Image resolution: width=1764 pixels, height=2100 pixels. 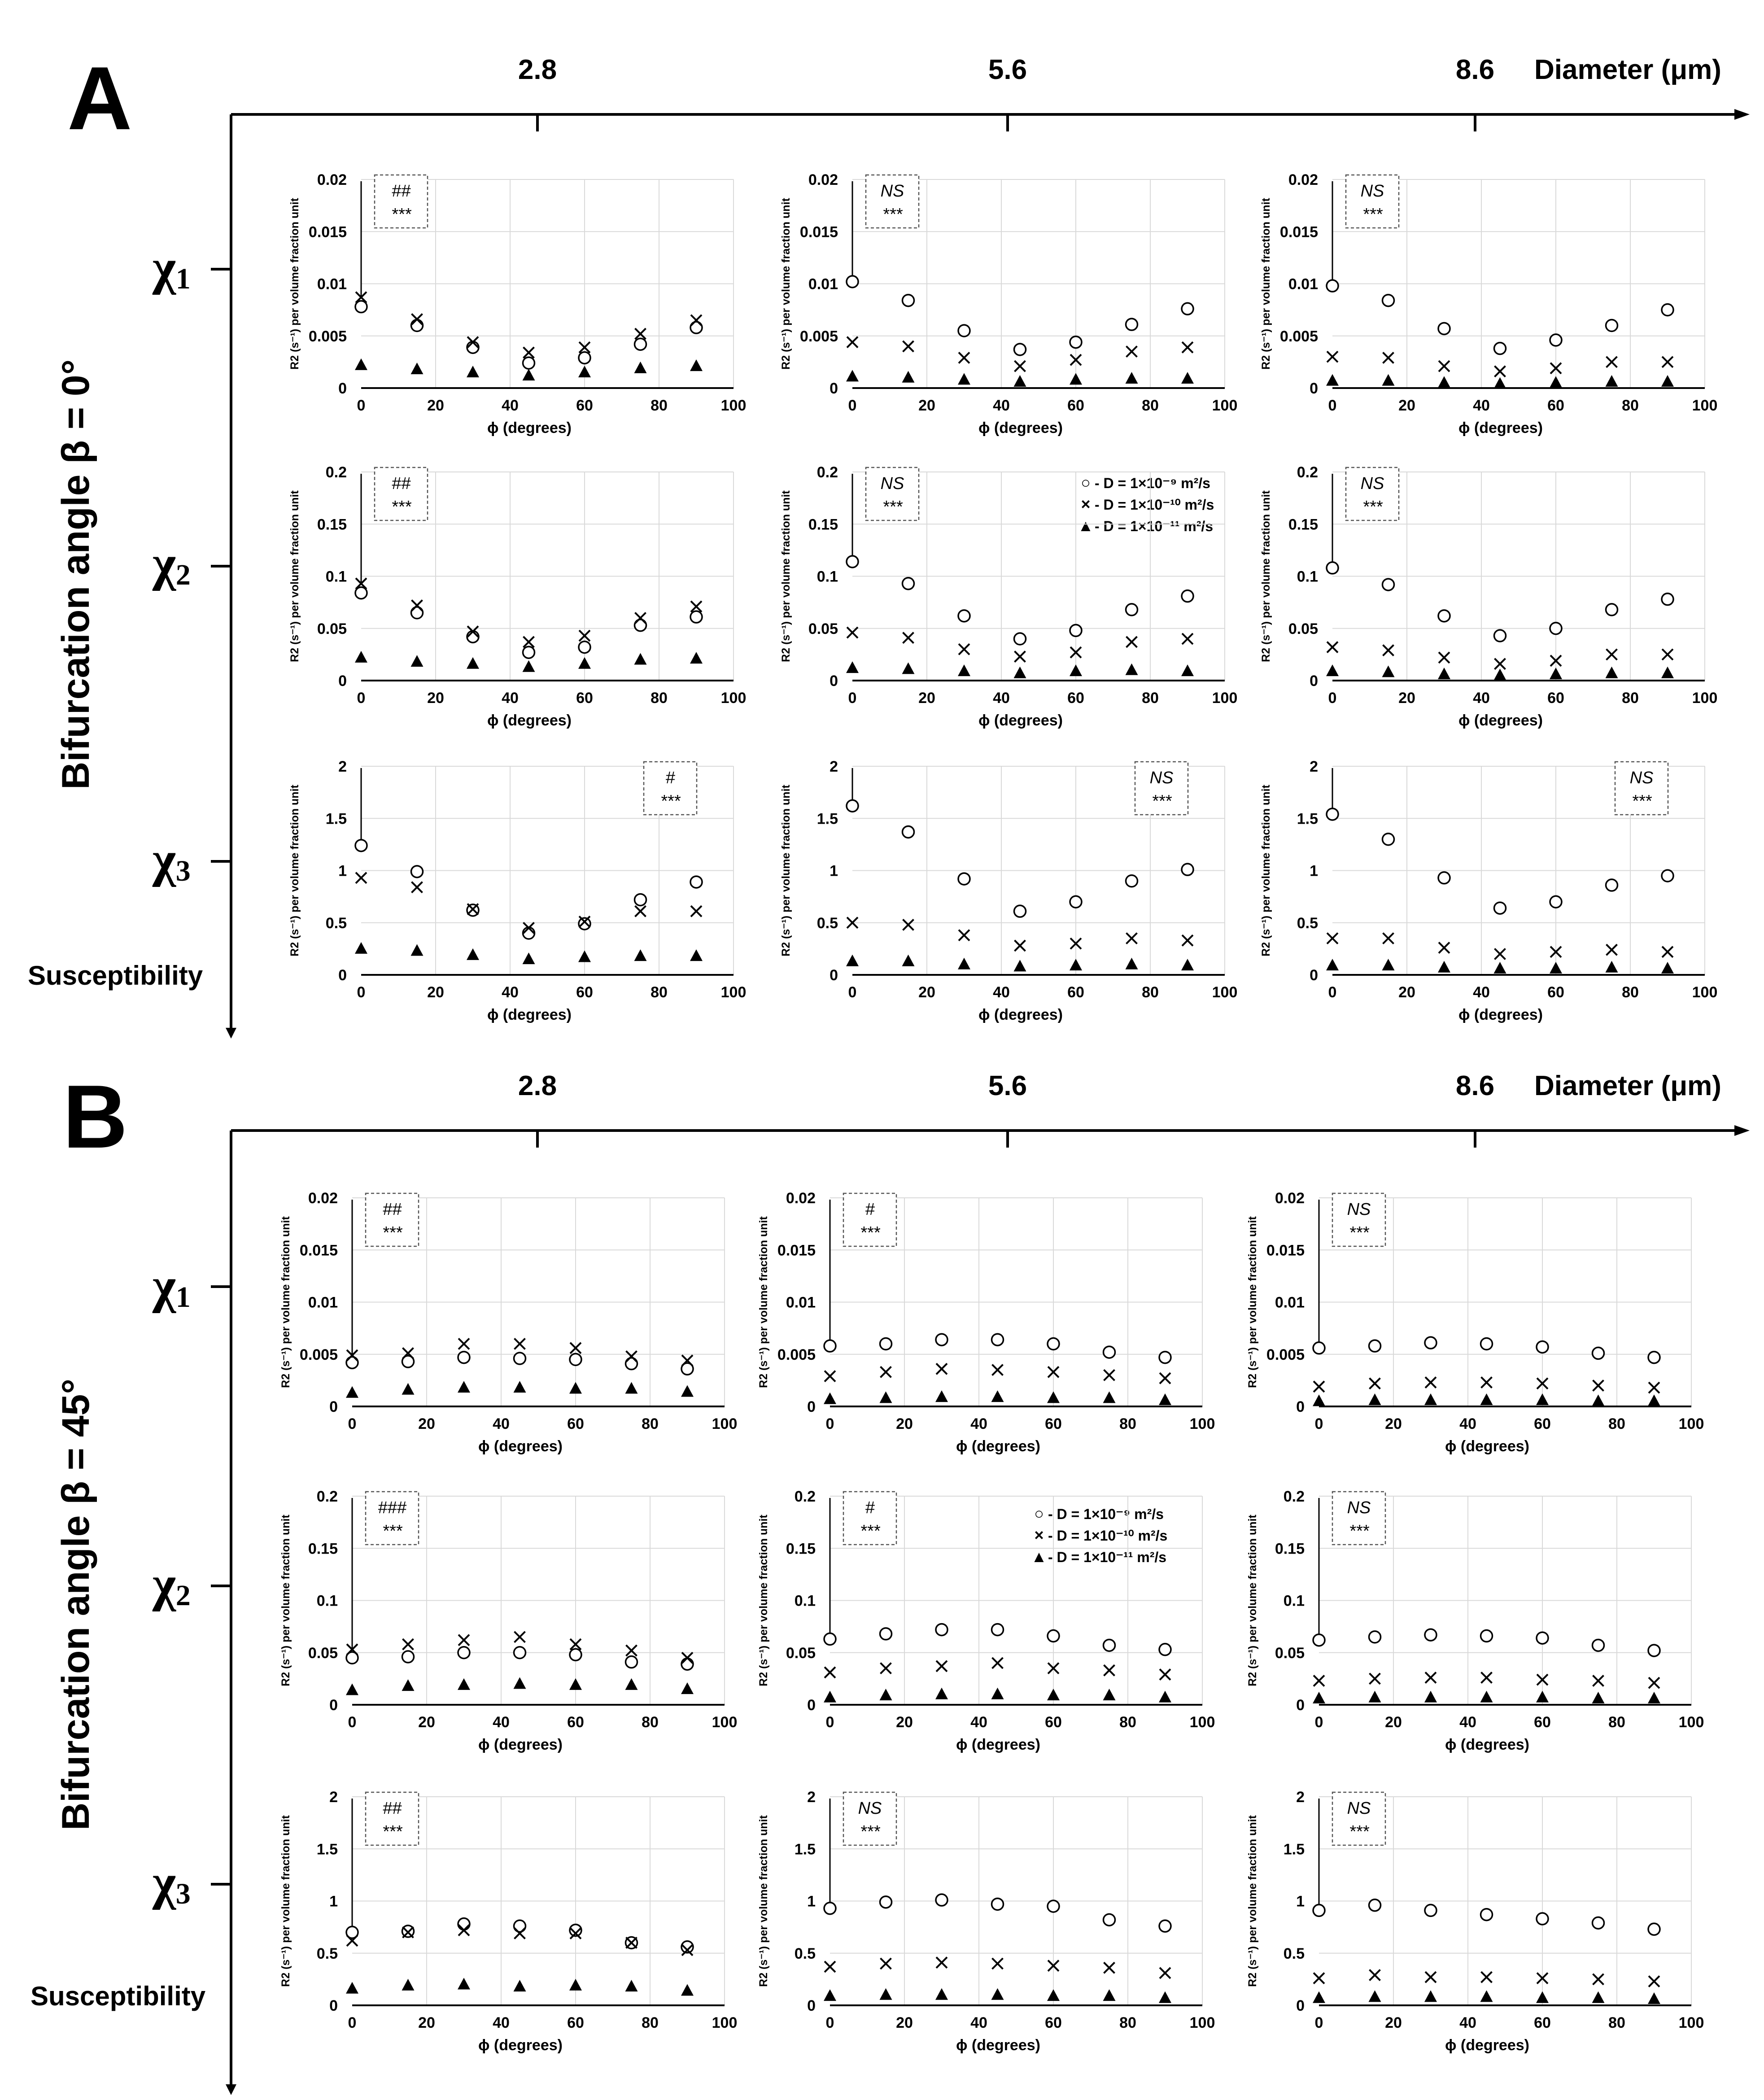 I want to click on y-tick-label: 2, so click(x=1300, y=1797).